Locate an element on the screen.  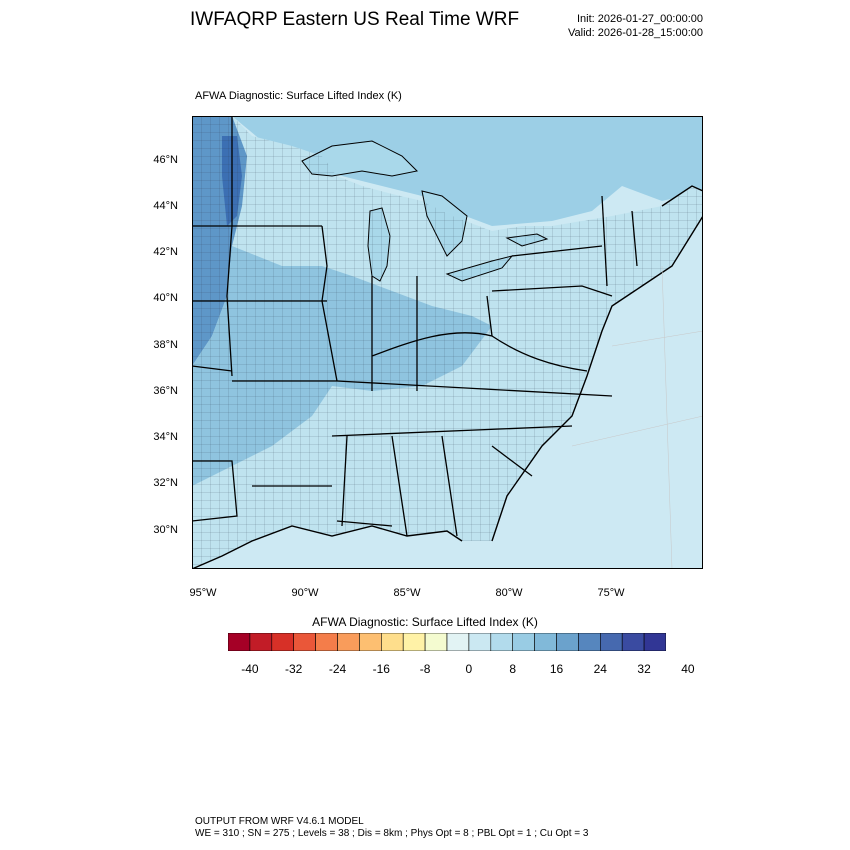
colorbar-tick-label: -8 is located at coordinates (425, 669).